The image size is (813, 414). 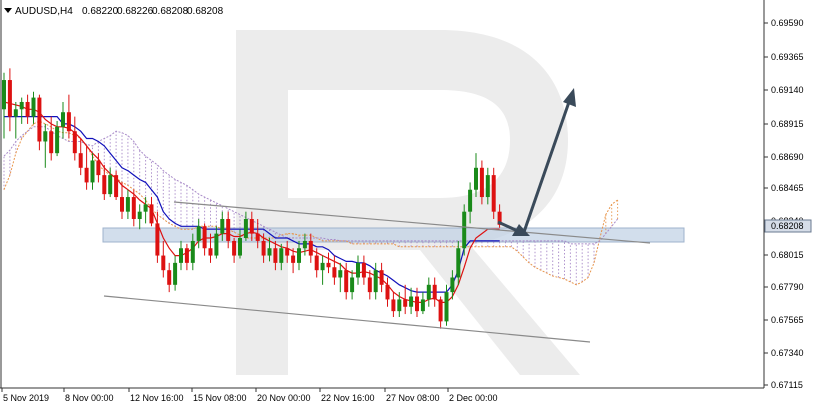 What do you see at coordinates (347, 395) in the screenshot?
I see `time-tick: 22 Nov 16:00` at bounding box center [347, 395].